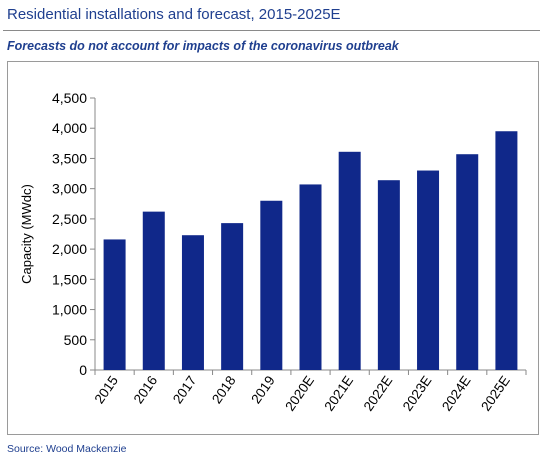 Image resolution: width=550 pixels, height=461 pixels. I want to click on x-tick-label: 2024E, so click(456, 393).